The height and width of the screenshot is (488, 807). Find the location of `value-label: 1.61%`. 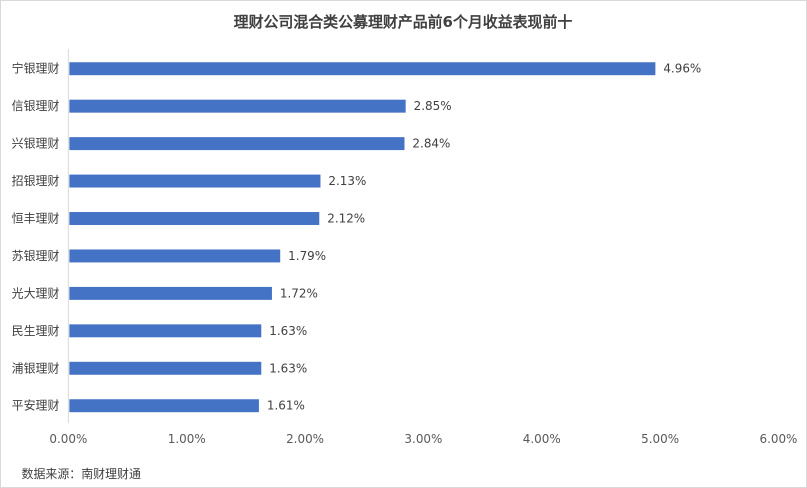

value-label: 1.61% is located at coordinates (286, 406).